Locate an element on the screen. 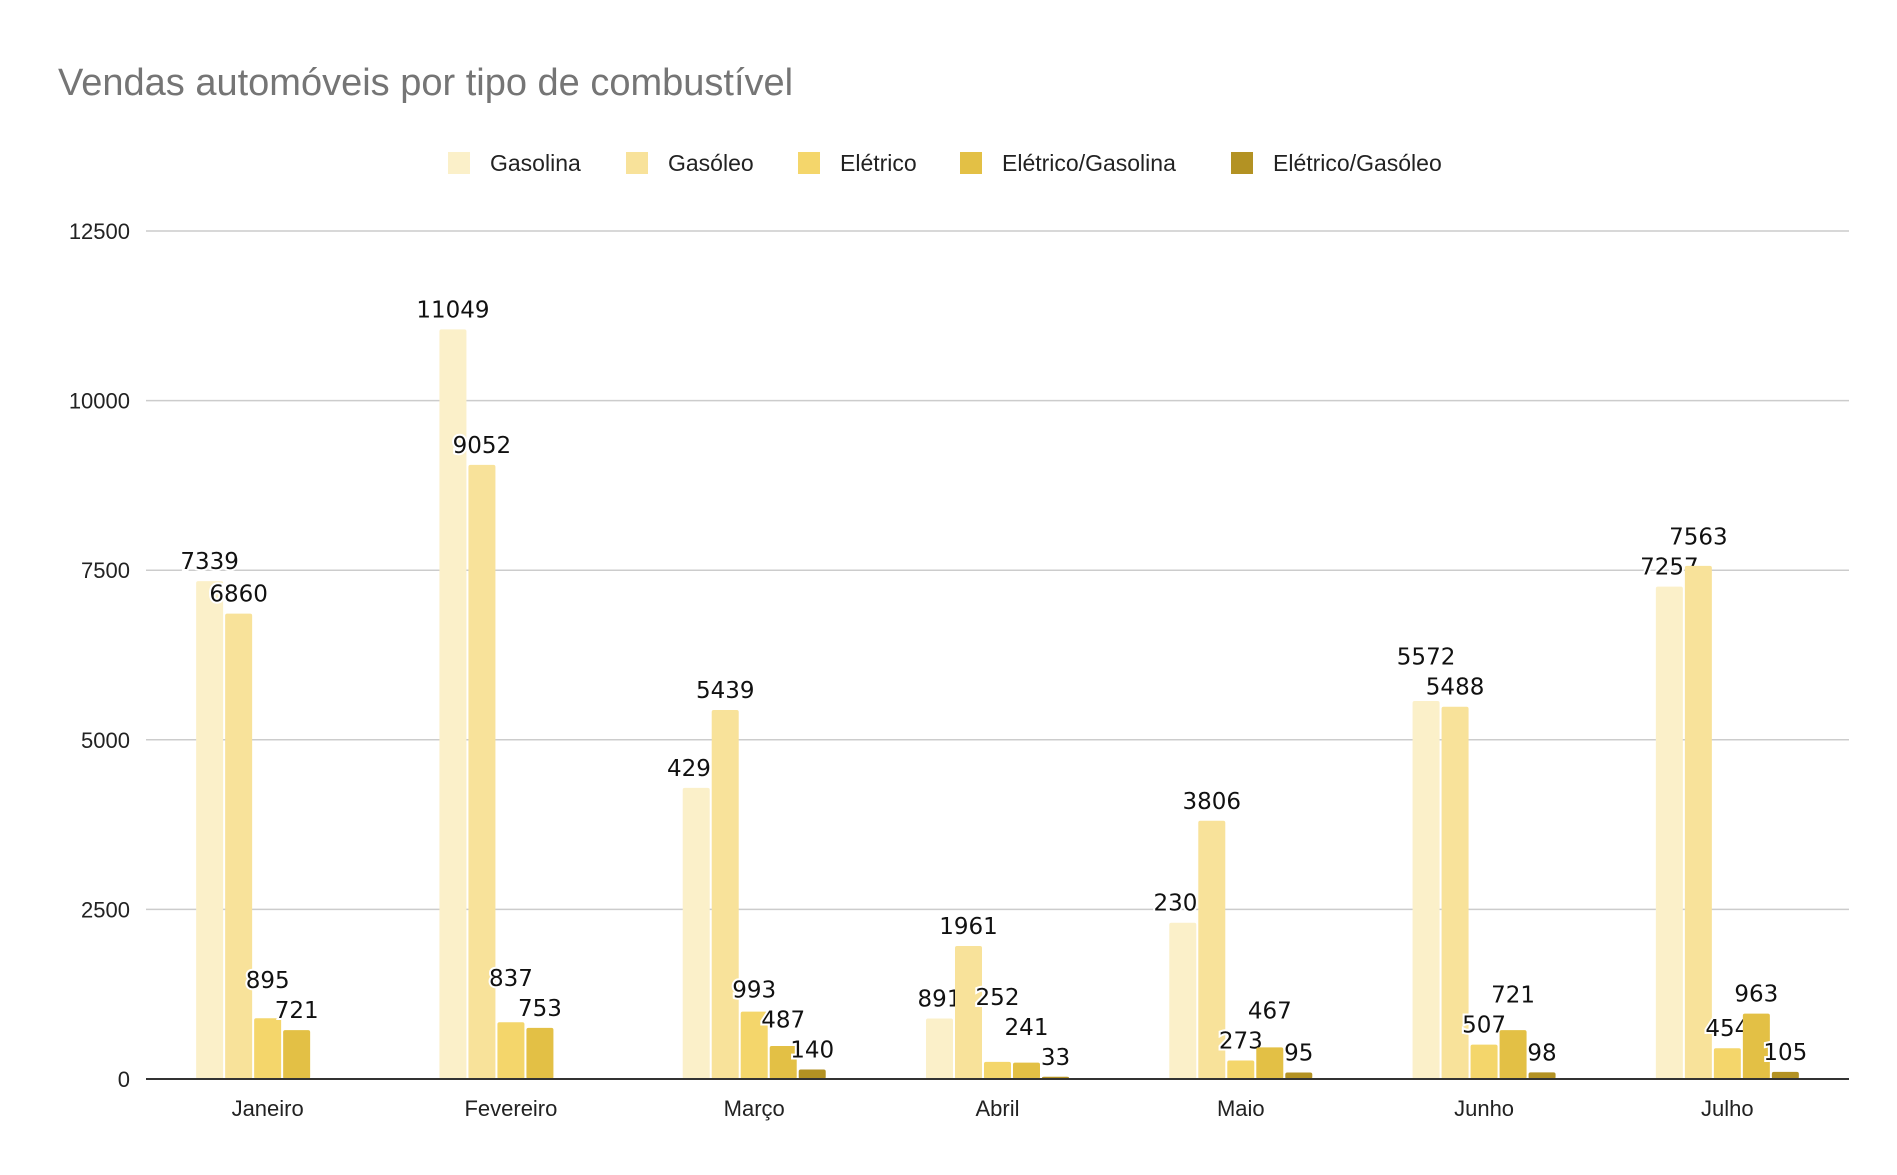 The height and width of the screenshot is (1175, 1897). x-tick-label: Abril is located at coordinates (997, 1108).